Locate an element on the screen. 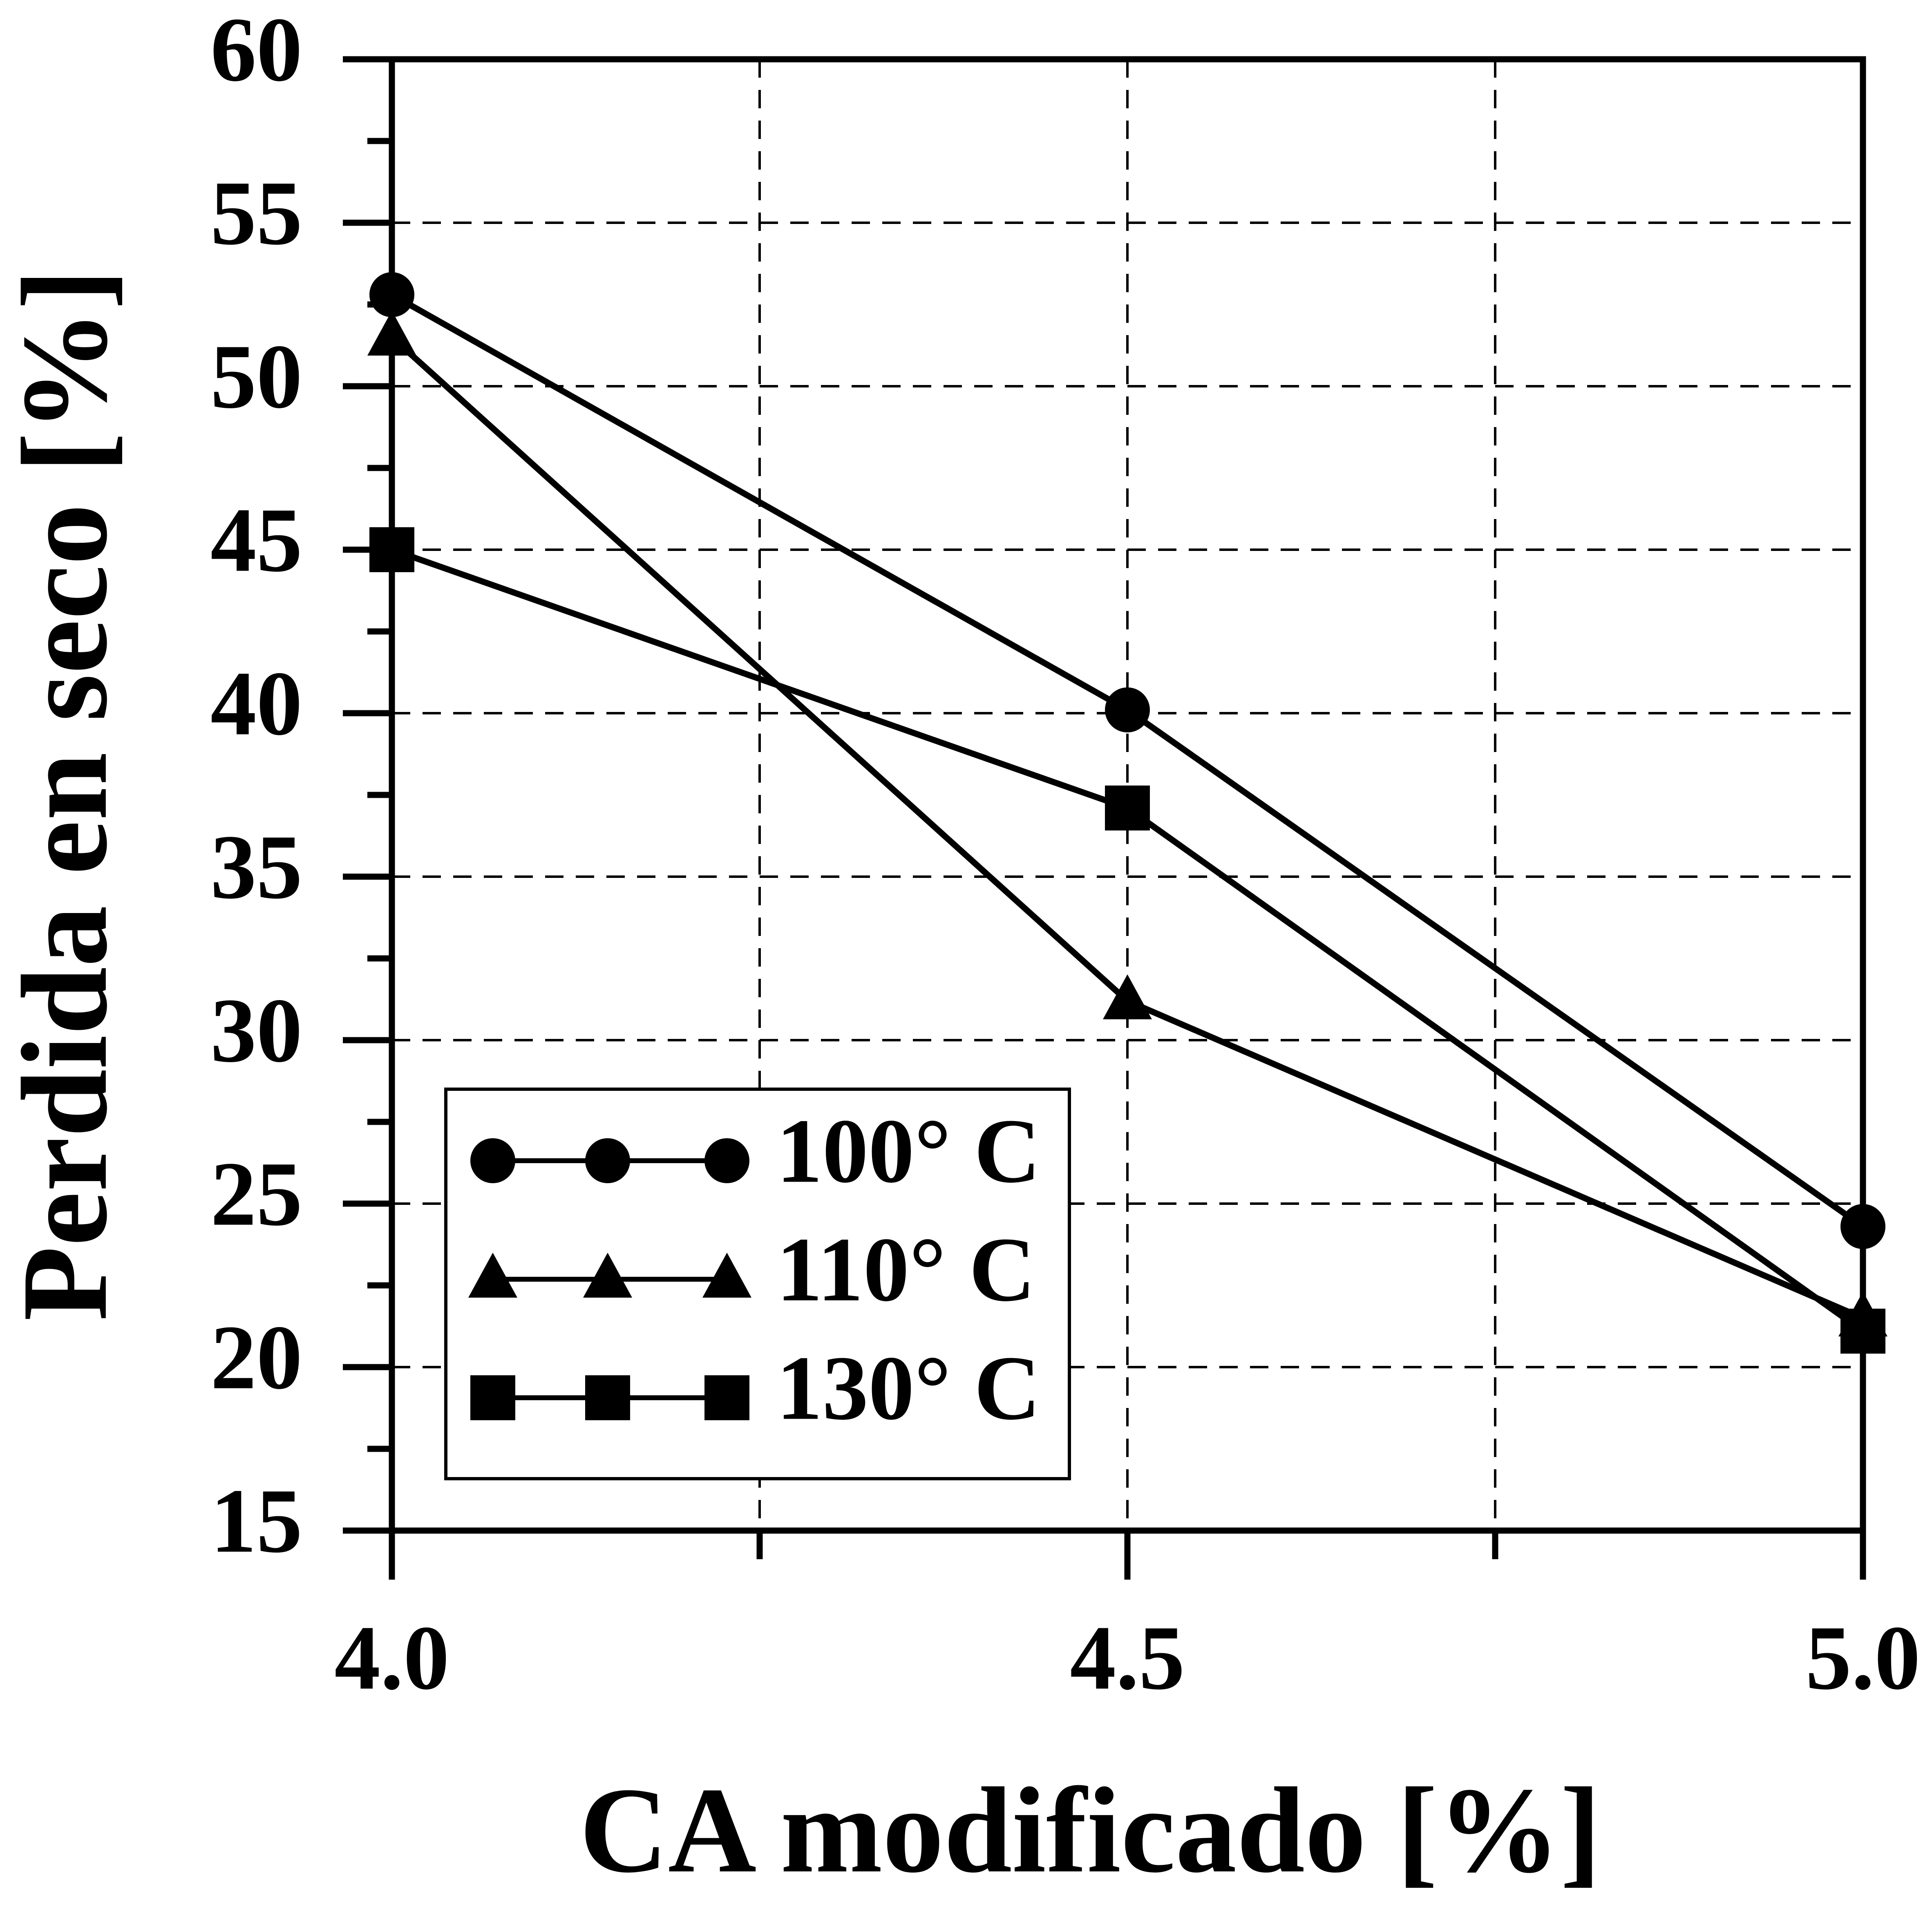  y-tick-label: 45 is located at coordinates (256, 540).